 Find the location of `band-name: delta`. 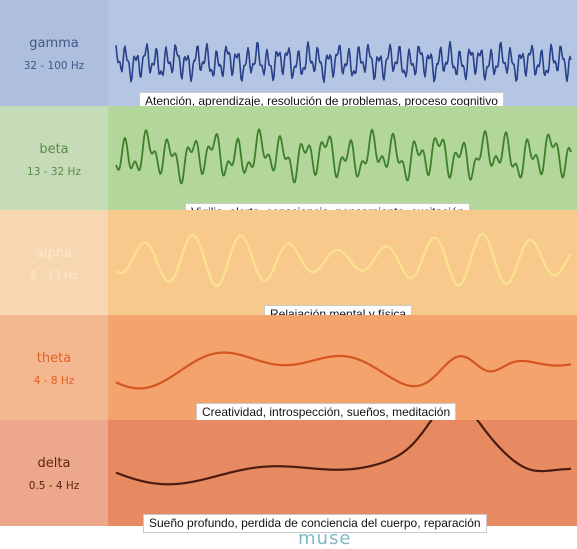

band-name: delta is located at coordinates (54, 463).